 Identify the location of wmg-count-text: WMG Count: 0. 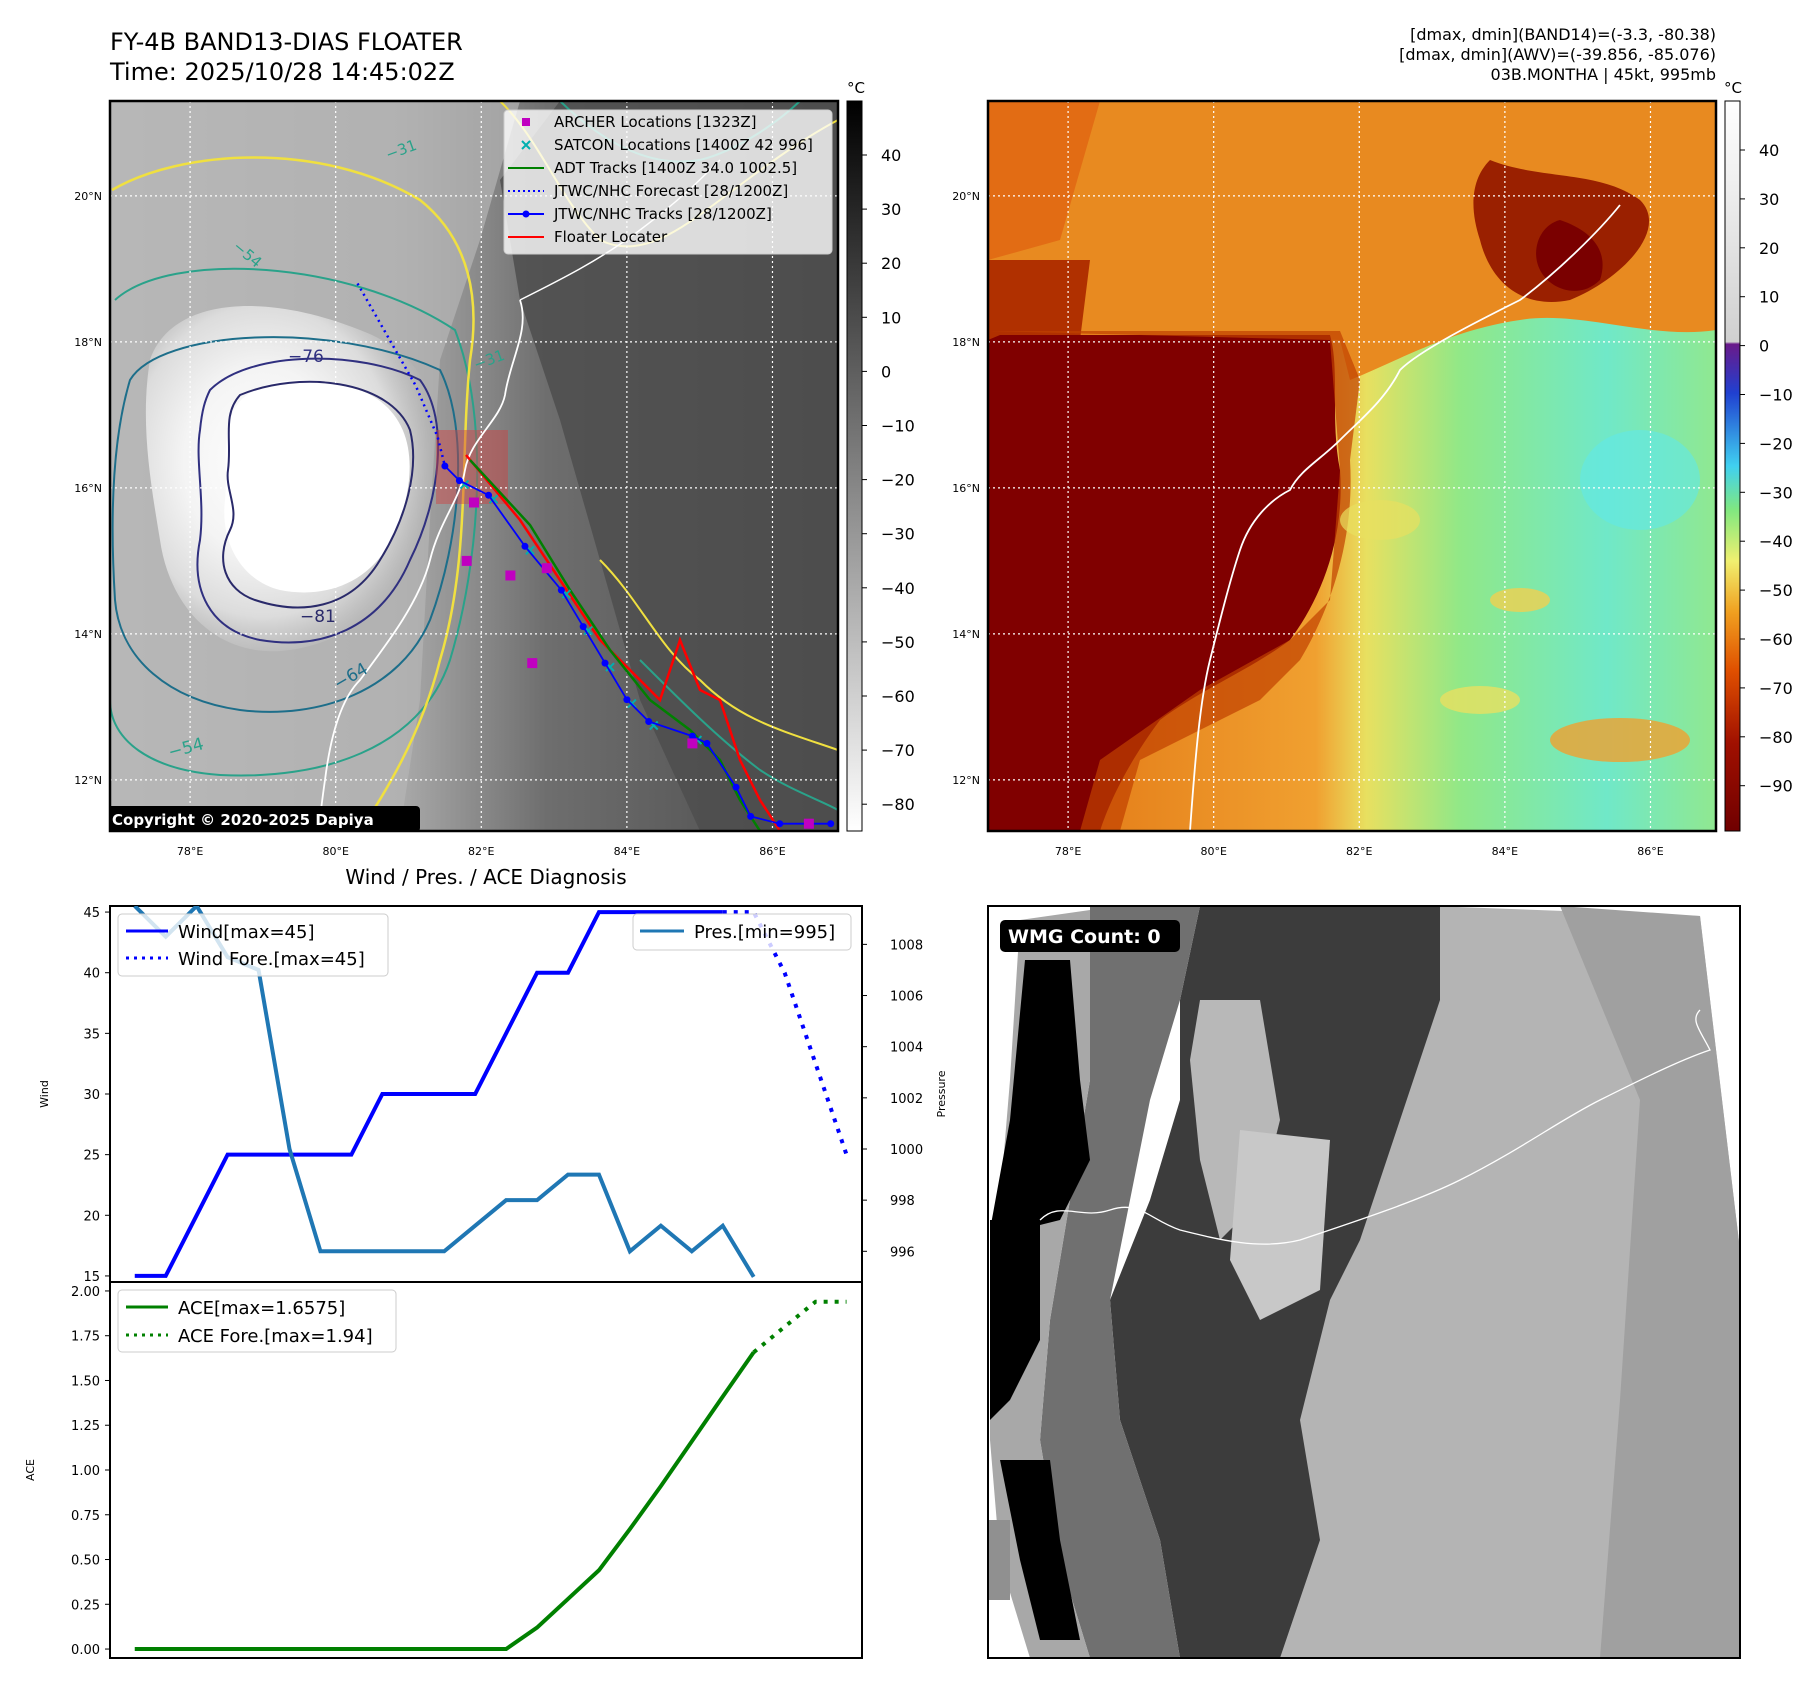
(1084, 937).